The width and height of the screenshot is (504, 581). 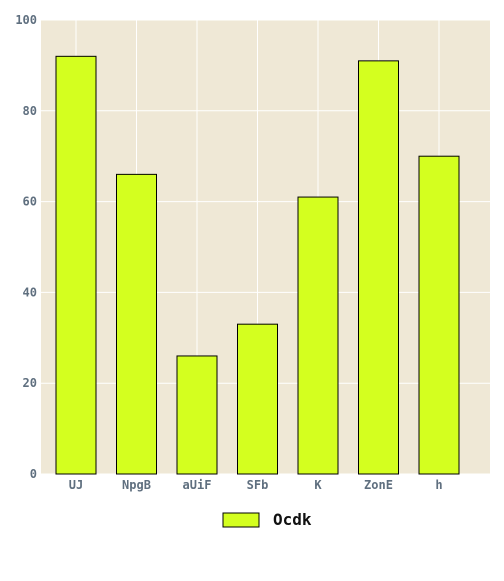 I want to click on y-axis-ticks: 0 20 40 60 80 100, so click(x=26, y=247).